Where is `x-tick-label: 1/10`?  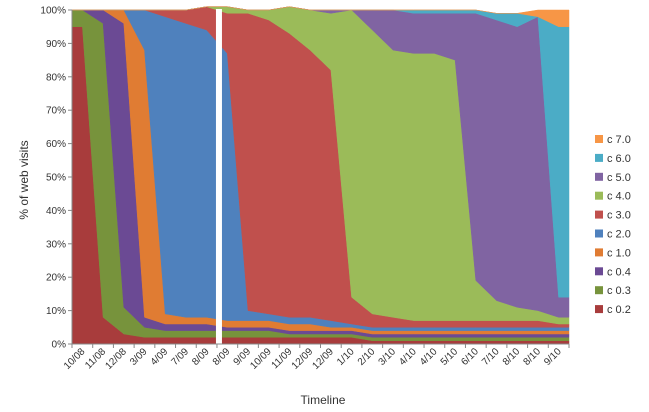 x-tick-label: 1/10 is located at coordinates (346, 357).